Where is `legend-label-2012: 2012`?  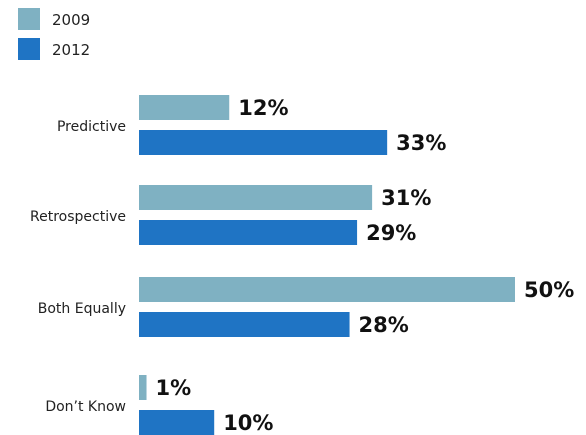
legend-label-2012: 2012 is located at coordinates (71, 50).